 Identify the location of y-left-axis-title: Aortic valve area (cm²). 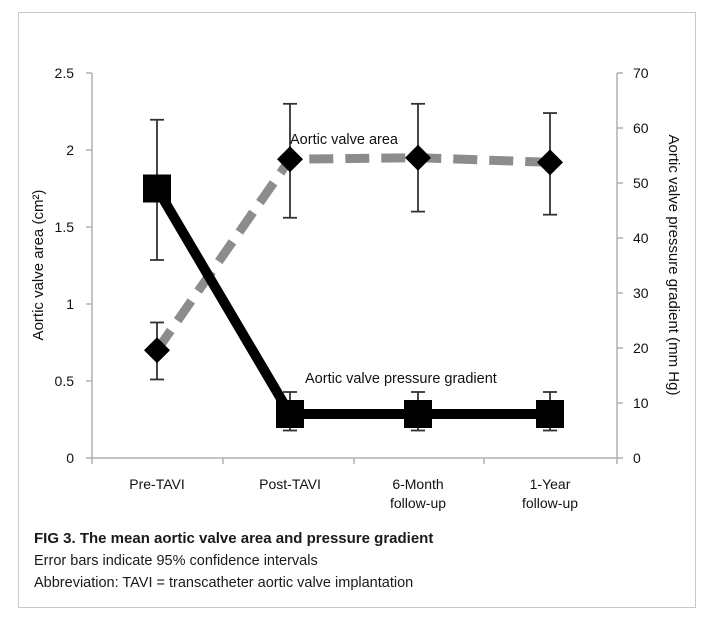
(38, 265).